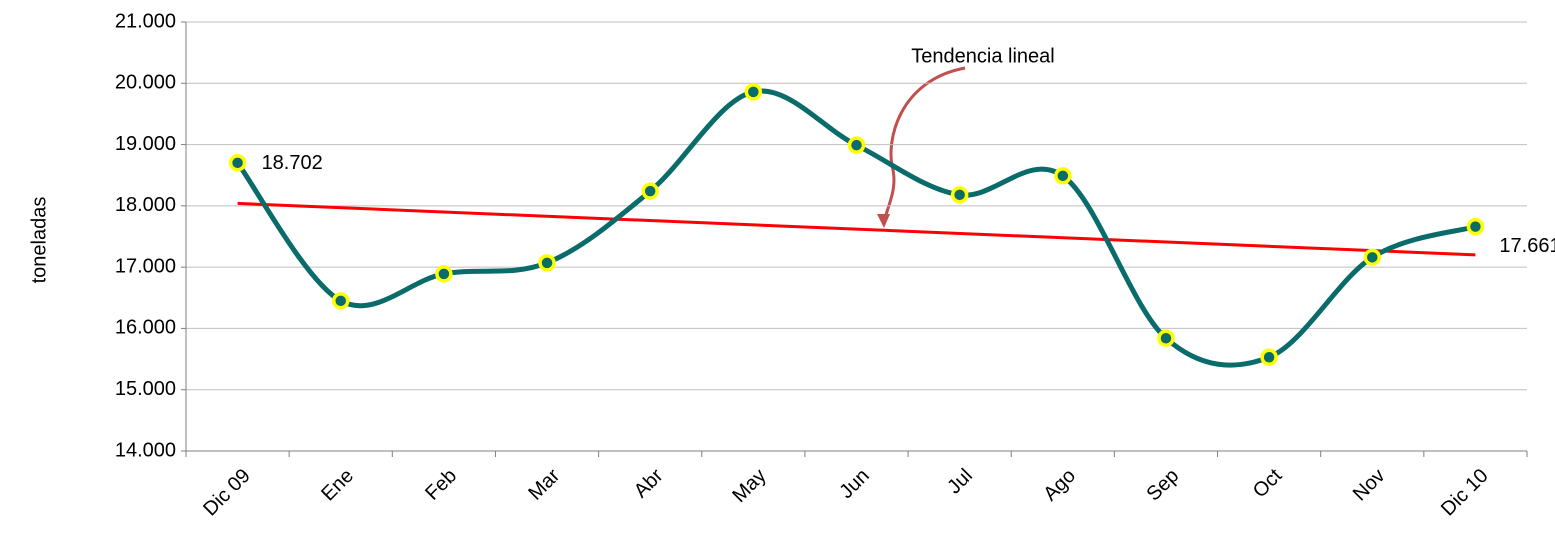 The width and height of the screenshot is (1555, 541). Describe the element at coordinates (1369, 485) in the screenshot. I see `x-tick-label: Nov` at that location.